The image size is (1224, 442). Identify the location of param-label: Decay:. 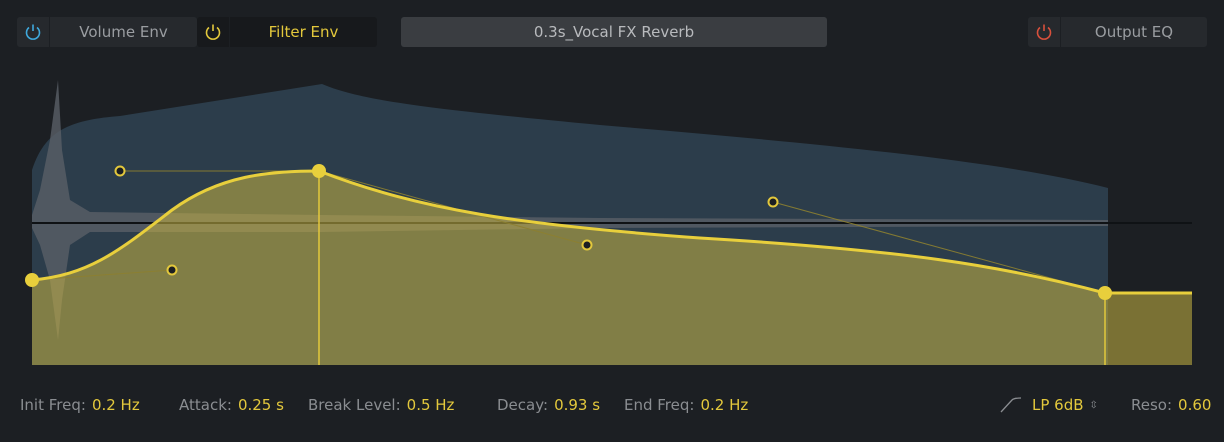
(523, 405).